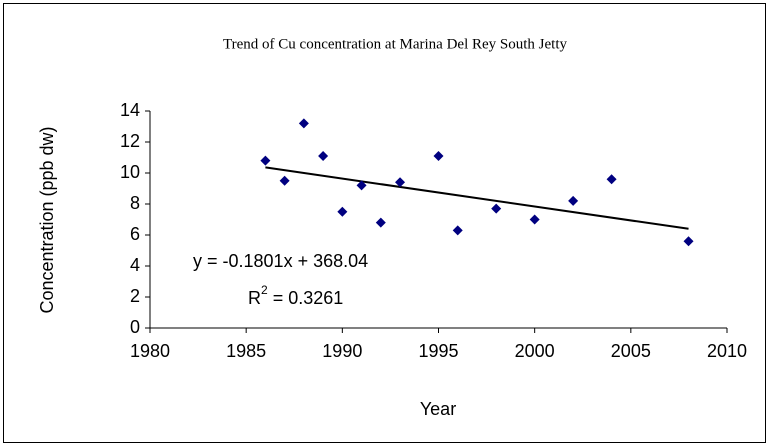  Describe the element at coordinates (135, 296) in the screenshot. I see `y-tick-label: 2` at that location.